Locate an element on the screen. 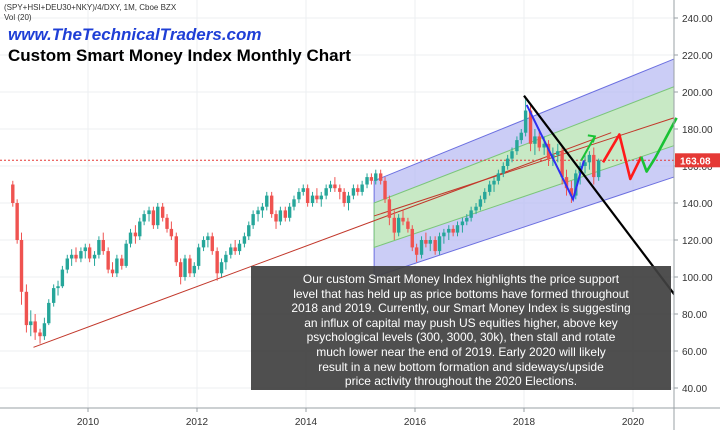 The height and width of the screenshot is (430, 720). chart-title: Custom Smart Money Index Monthly Chart is located at coordinates (179, 55).